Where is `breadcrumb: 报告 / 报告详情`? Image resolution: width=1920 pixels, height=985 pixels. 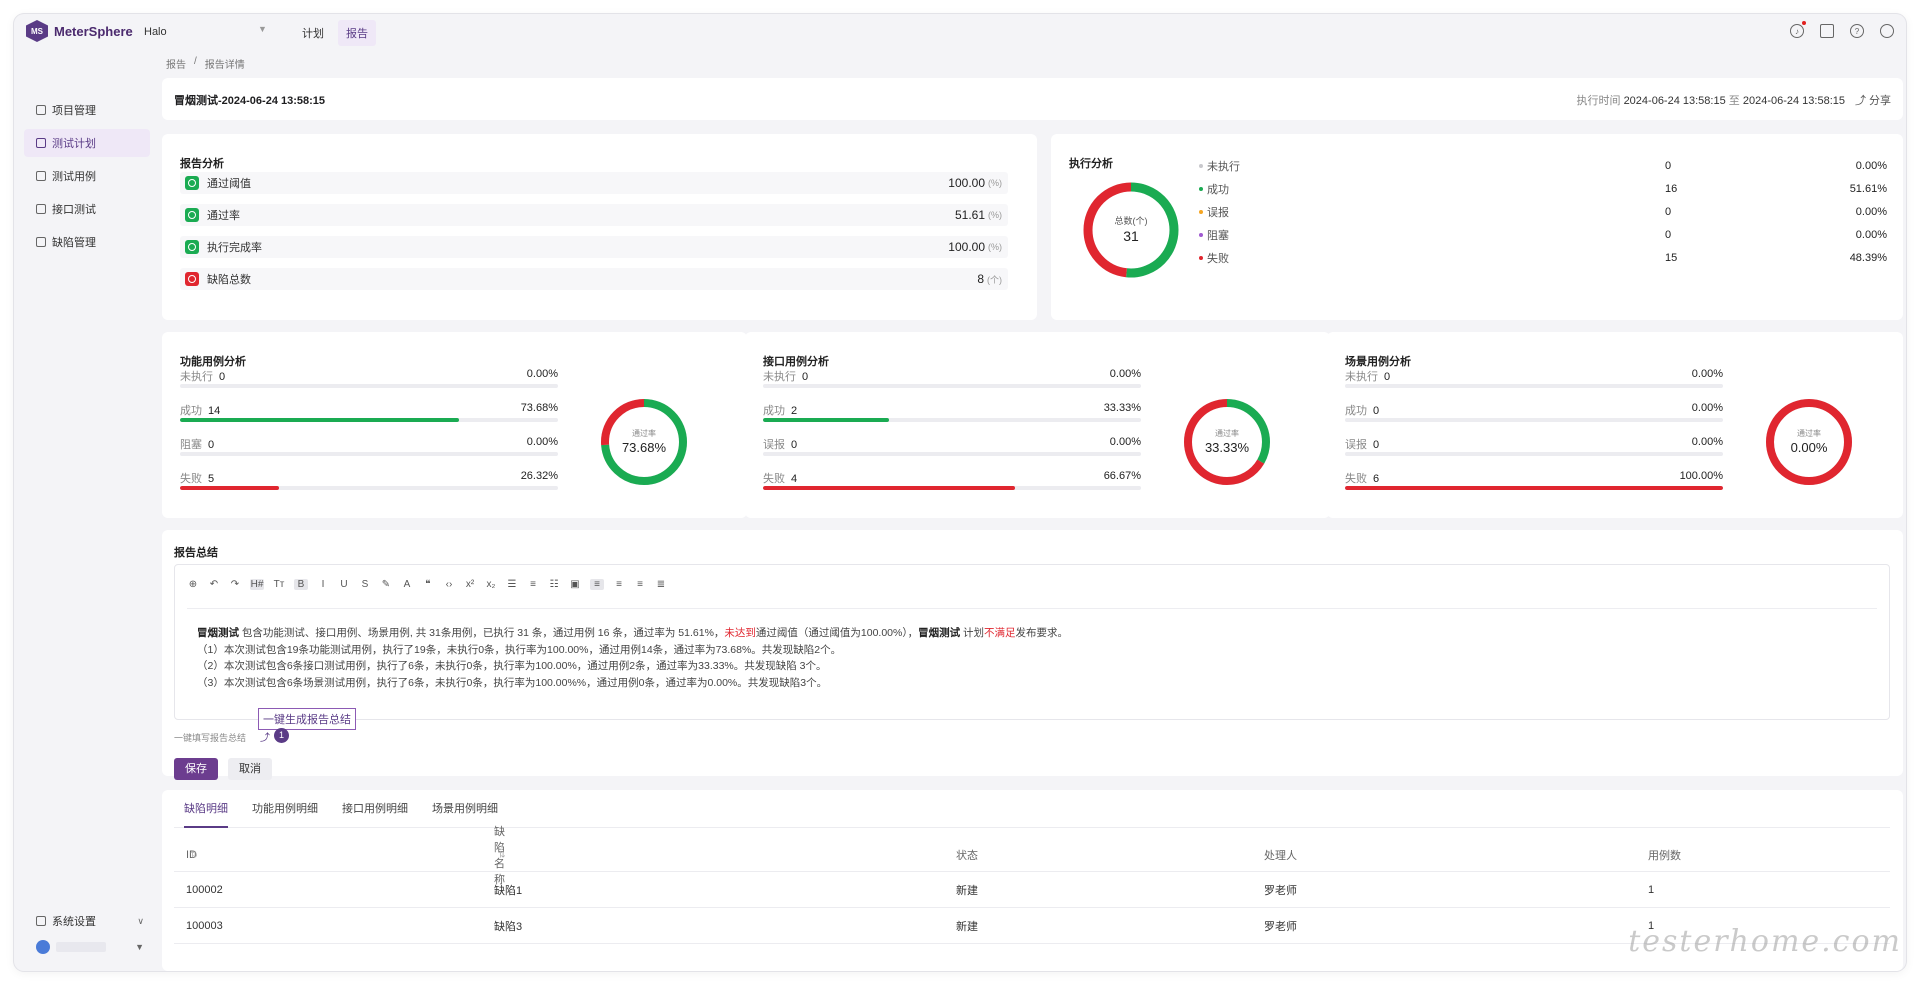 breadcrumb: 报告 / 报告详情 is located at coordinates (205, 63).